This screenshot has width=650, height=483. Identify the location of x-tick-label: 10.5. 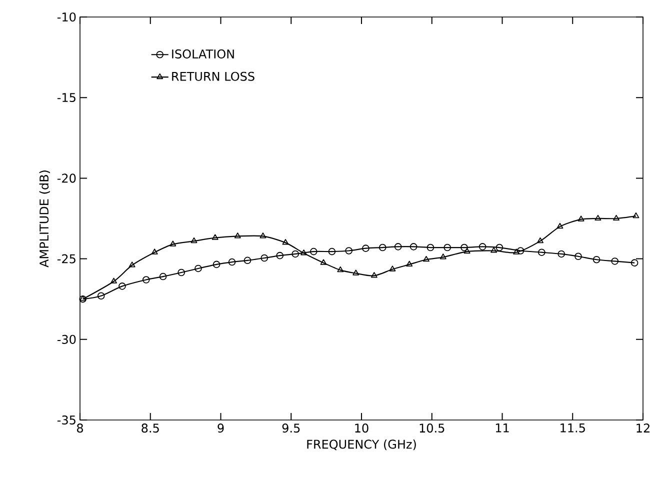
(432, 428).